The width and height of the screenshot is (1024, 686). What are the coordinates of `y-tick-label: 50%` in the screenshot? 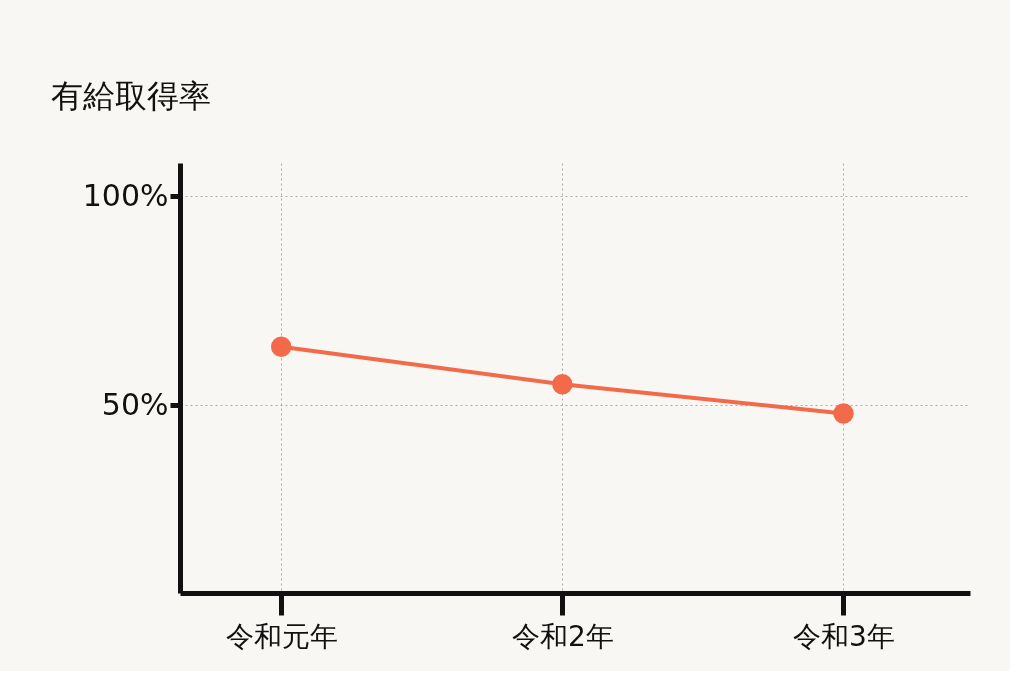 It's located at (135, 404).